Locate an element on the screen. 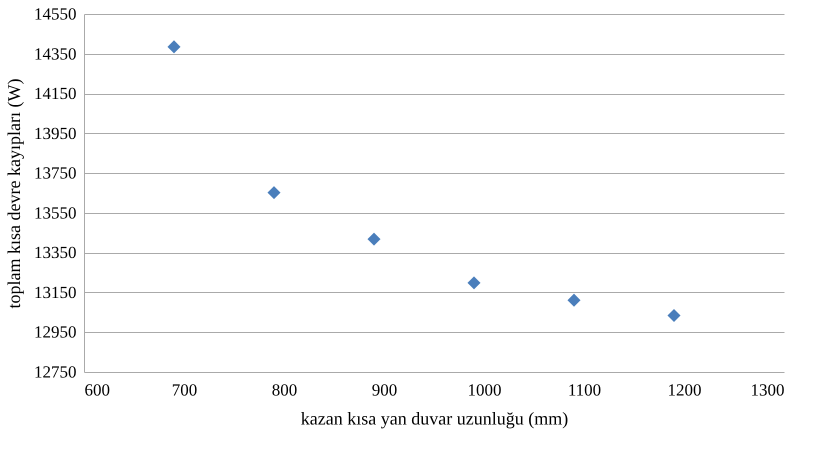 Image resolution: width=832 pixels, height=459 pixels. x-tick-label: 1000 is located at coordinates (485, 390).